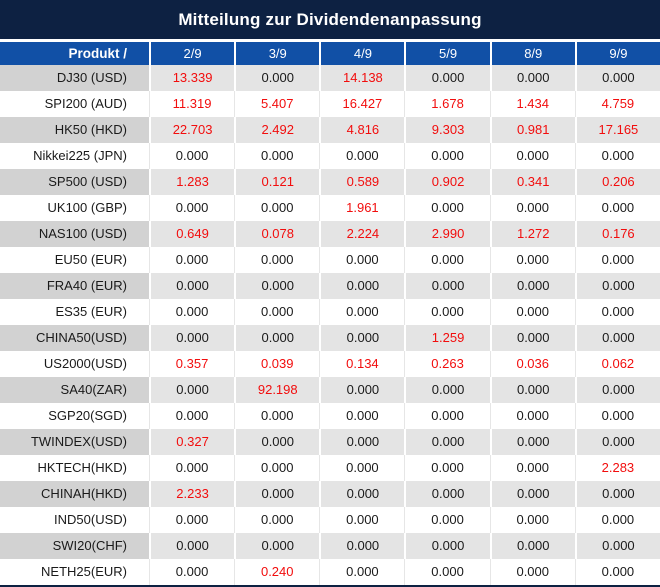 Image resolution: width=660 pixels, height=587 pixels. What do you see at coordinates (74, 130) in the screenshot?
I see `product-label: HK50 (HKD)` at bounding box center [74, 130].